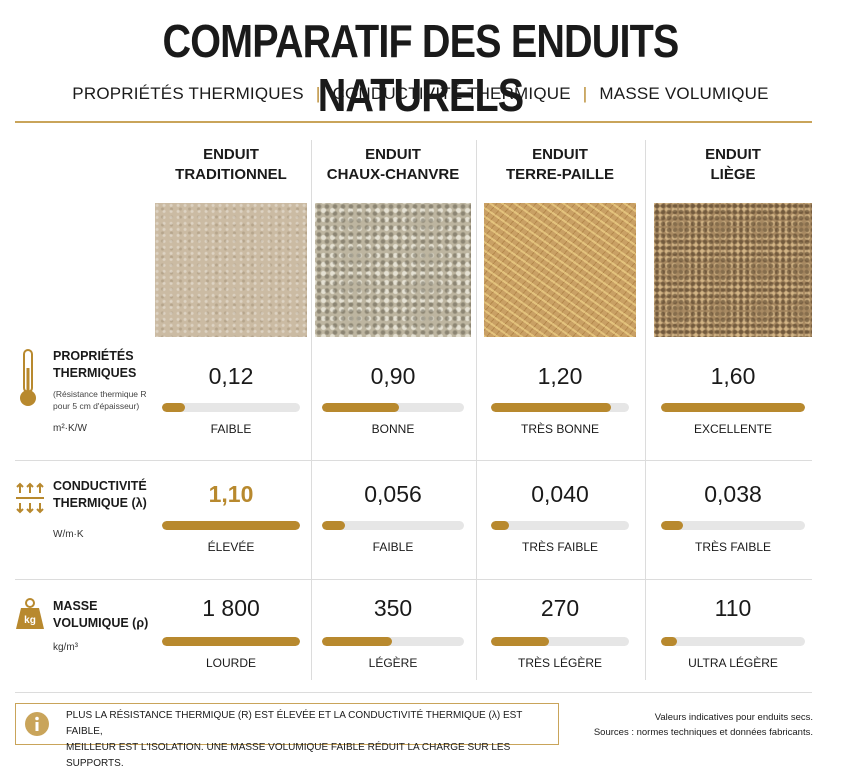 Image resolution: width=841 pixels, height=772 pixels. What do you see at coordinates (100, 394) in the screenshot?
I see `row-note: (Résistance thermique R` at bounding box center [100, 394].